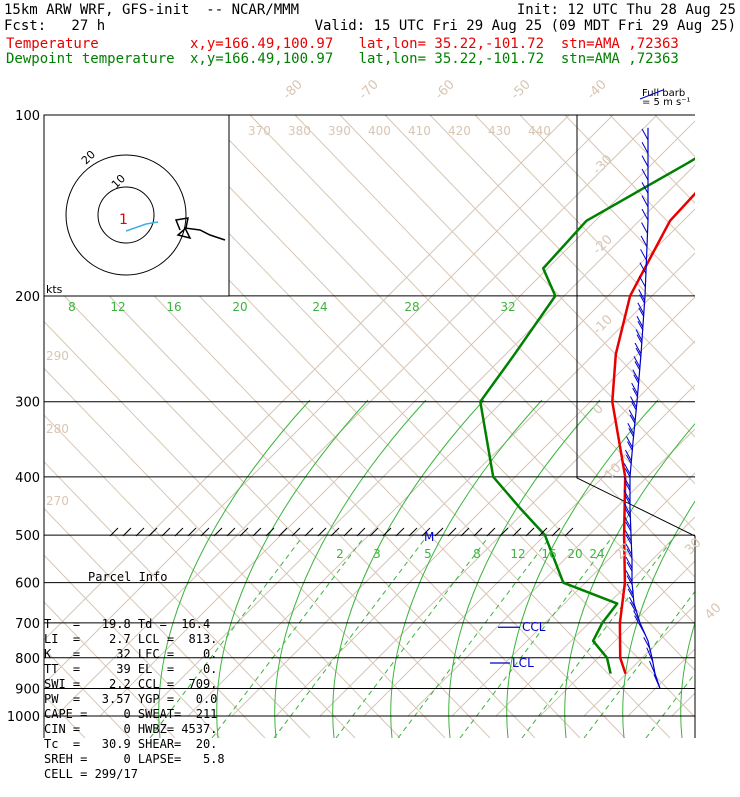 The height and width of the screenshot is (797, 740). Describe the element at coordinates (713, 612) in the screenshot. I see `isotherm-label: 40` at that location.